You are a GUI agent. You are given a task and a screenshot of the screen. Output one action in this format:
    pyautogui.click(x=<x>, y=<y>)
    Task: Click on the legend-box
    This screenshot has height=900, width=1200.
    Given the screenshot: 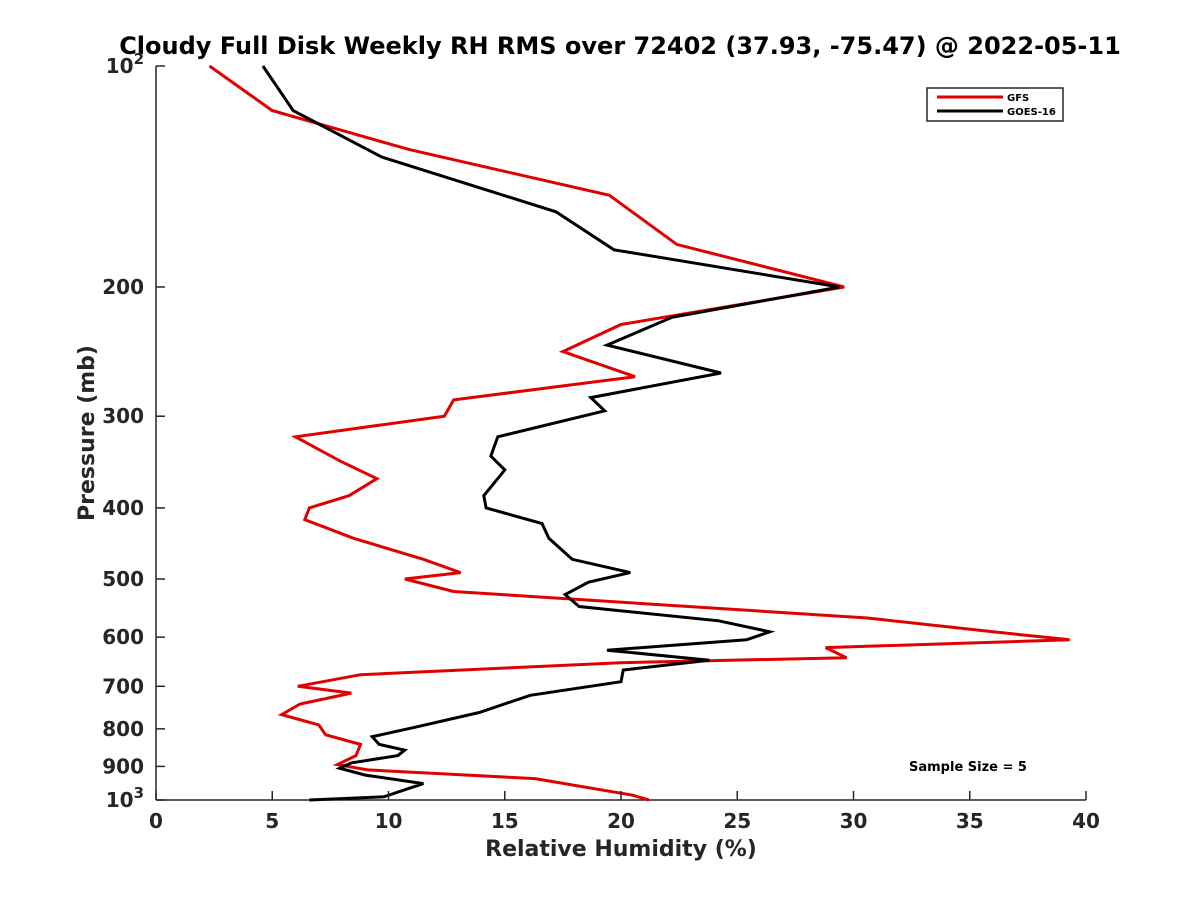 What is the action you would take?
    pyautogui.click(x=995, y=104)
    